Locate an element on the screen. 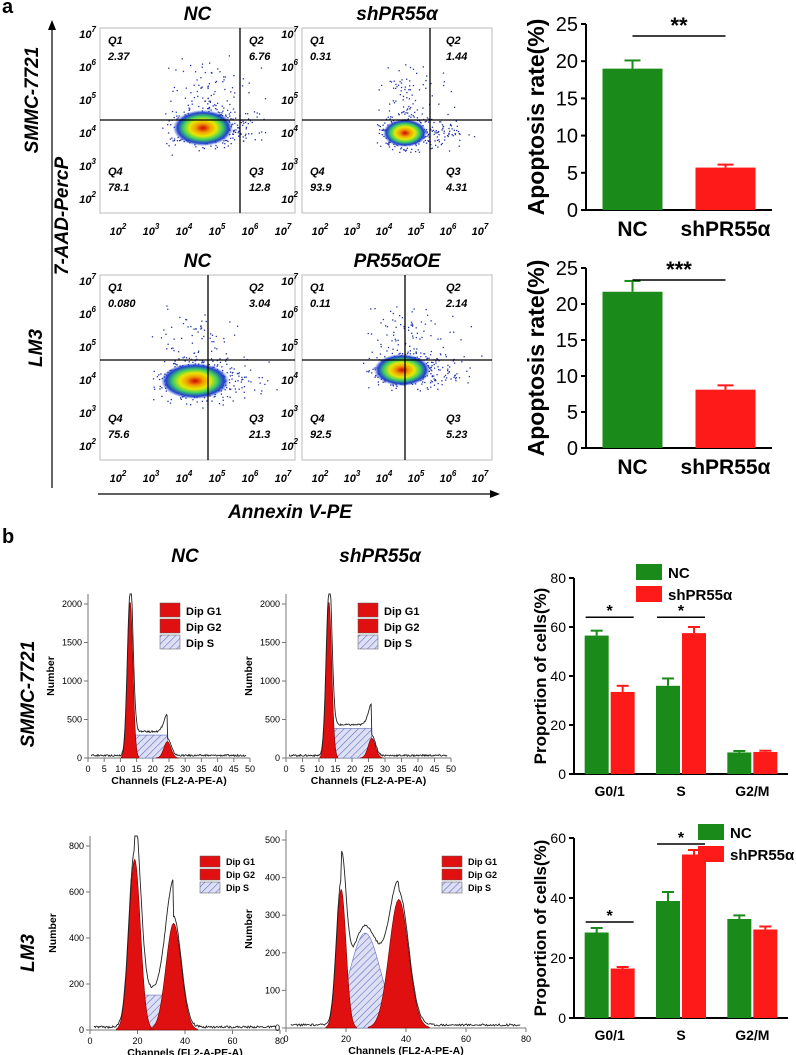  y-tick-exponent: 4 is located at coordinates (94, 128).